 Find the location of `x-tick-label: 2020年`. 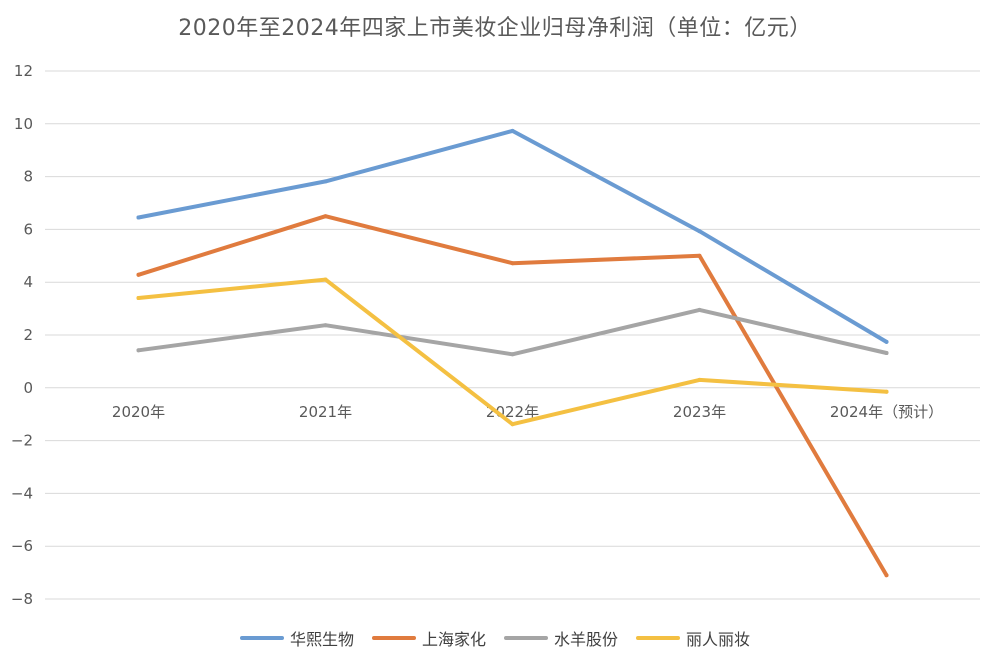

x-tick-label: 2020年 is located at coordinates (138, 412).